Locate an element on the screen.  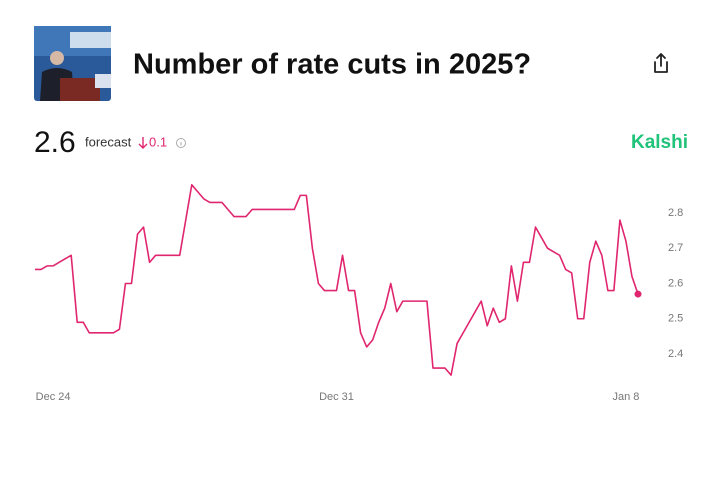
forecast-value: 2.6 is located at coordinates (55, 142).